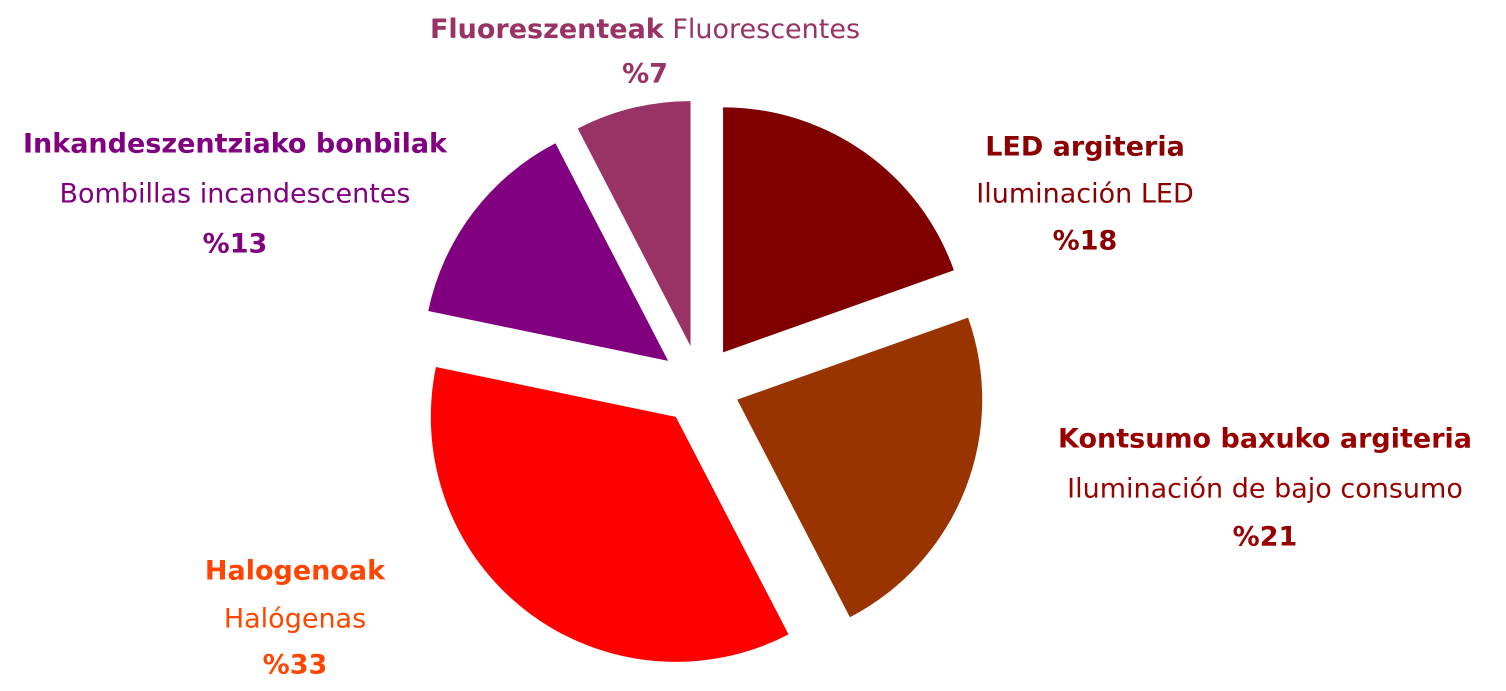 This screenshot has width=1506, height=691. What do you see at coordinates (235, 144) in the screenshot?
I see `category-label: Inkandeszentziako bonbilak` at bounding box center [235, 144].